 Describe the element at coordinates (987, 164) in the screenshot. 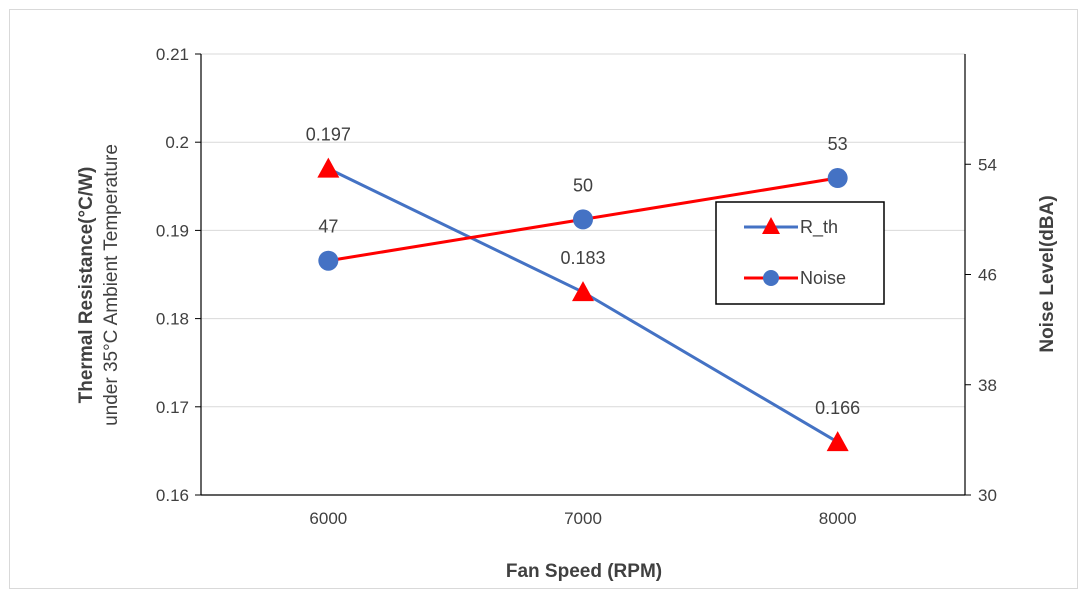

I see `right-tick-label: 54` at that location.